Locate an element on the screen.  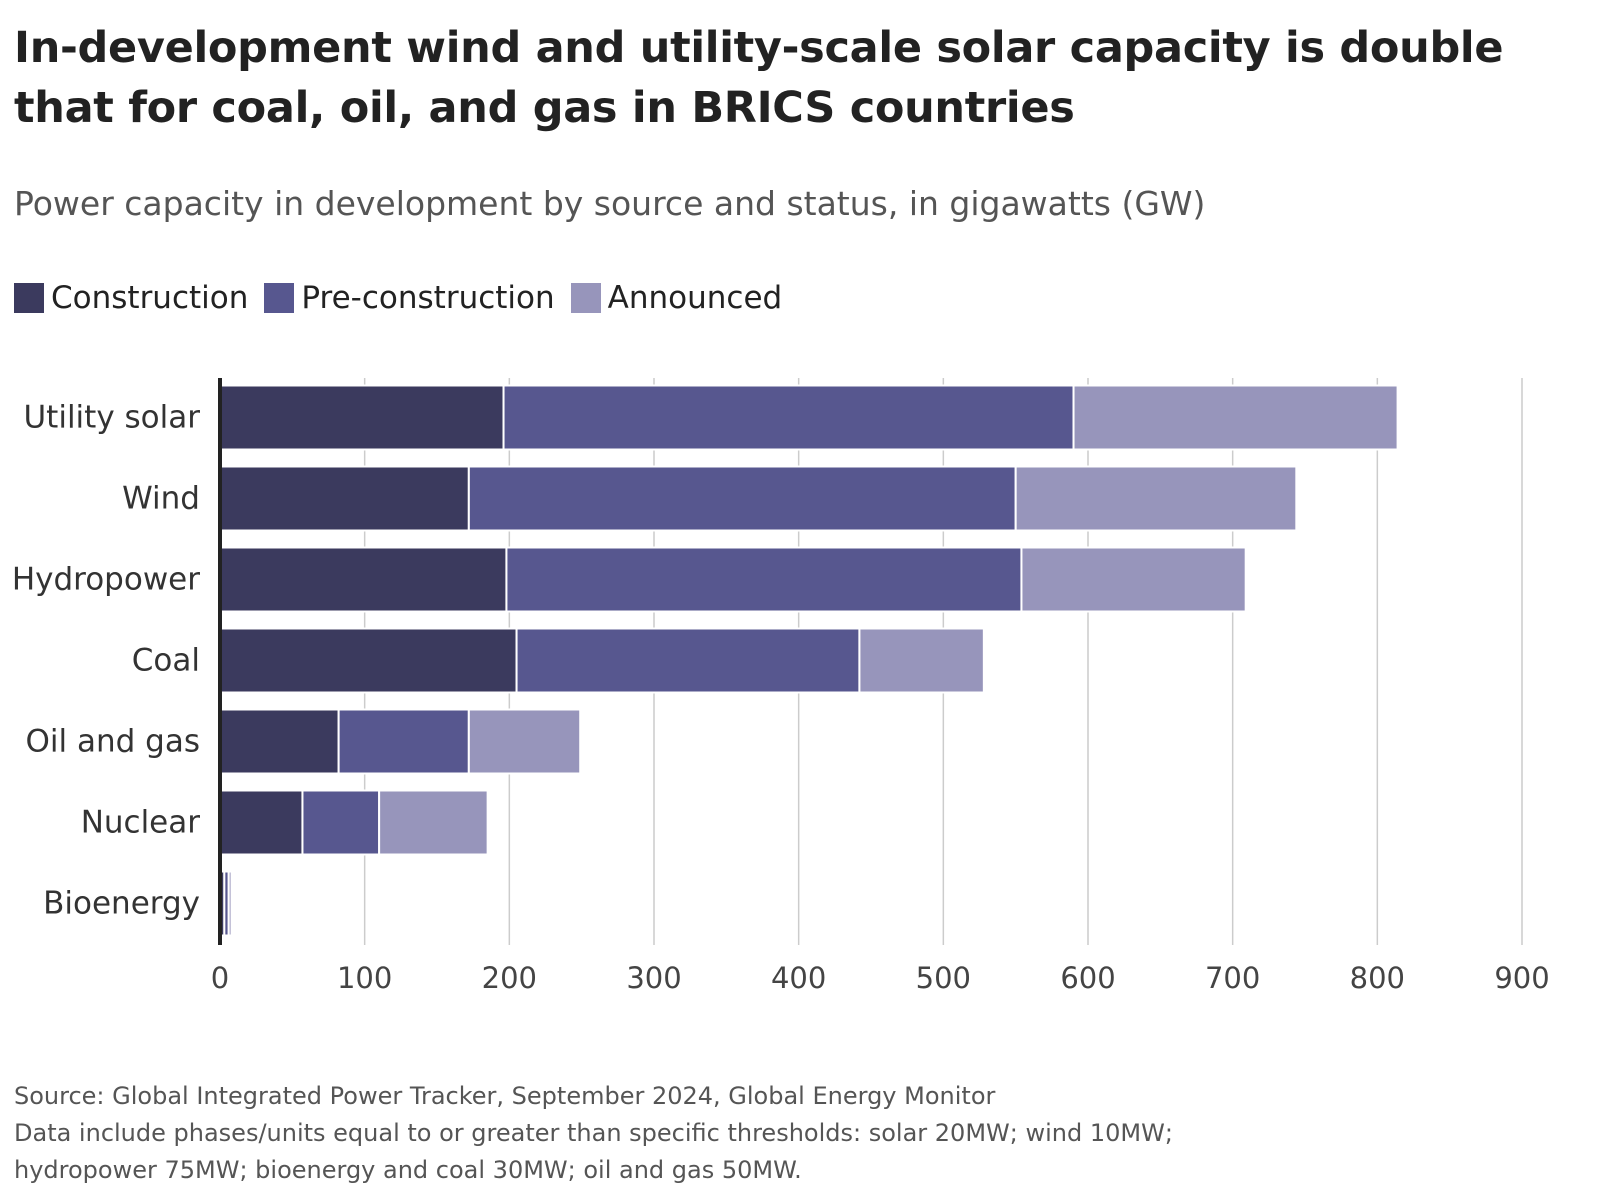
x-tick-label: 100 is located at coordinates (364, 978).